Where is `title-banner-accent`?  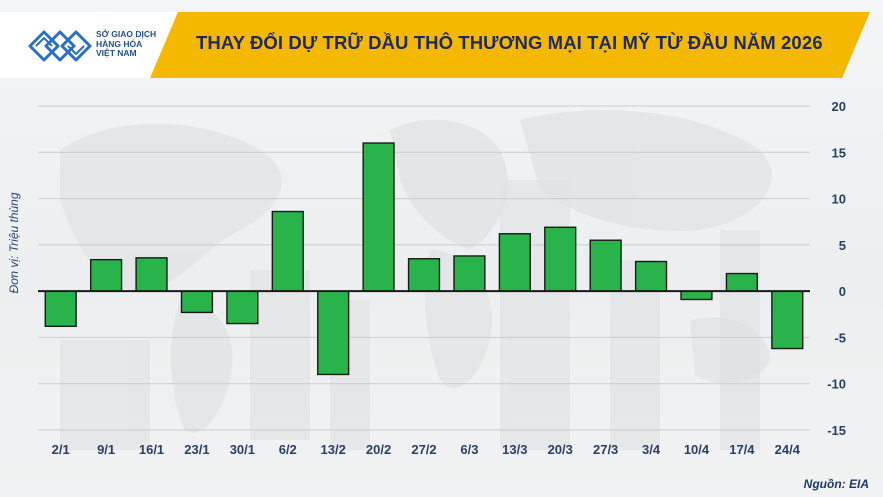 title-banner-accent is located at coordinates (510, 45).